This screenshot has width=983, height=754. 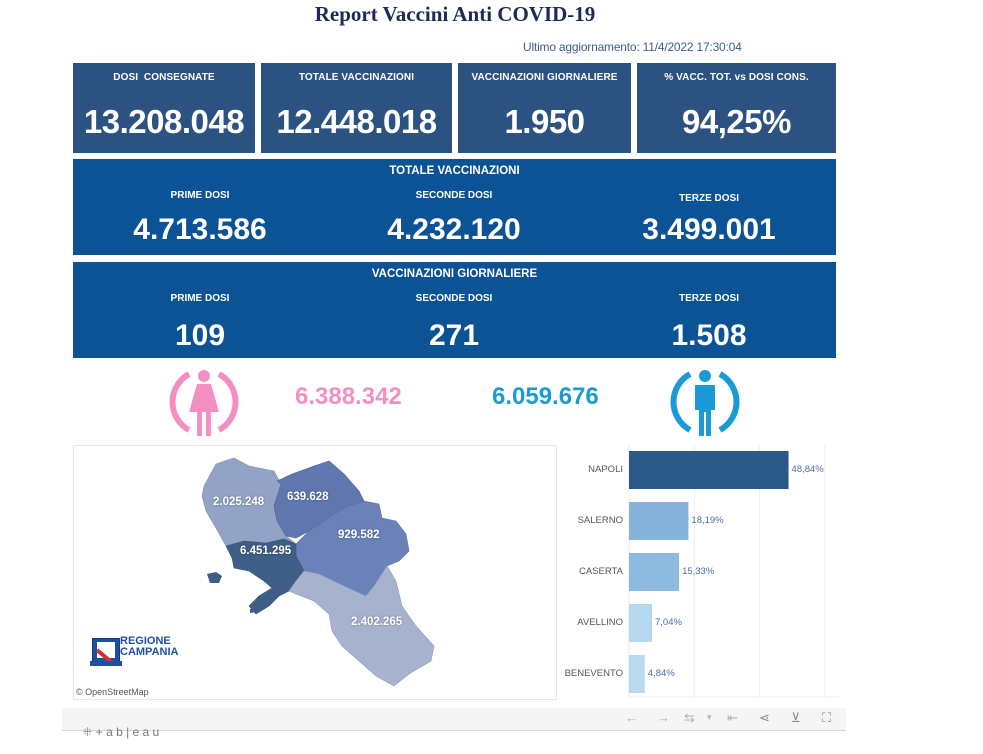 I want to click on bar-value-label: 15,33%, so click(x=698, y=571).